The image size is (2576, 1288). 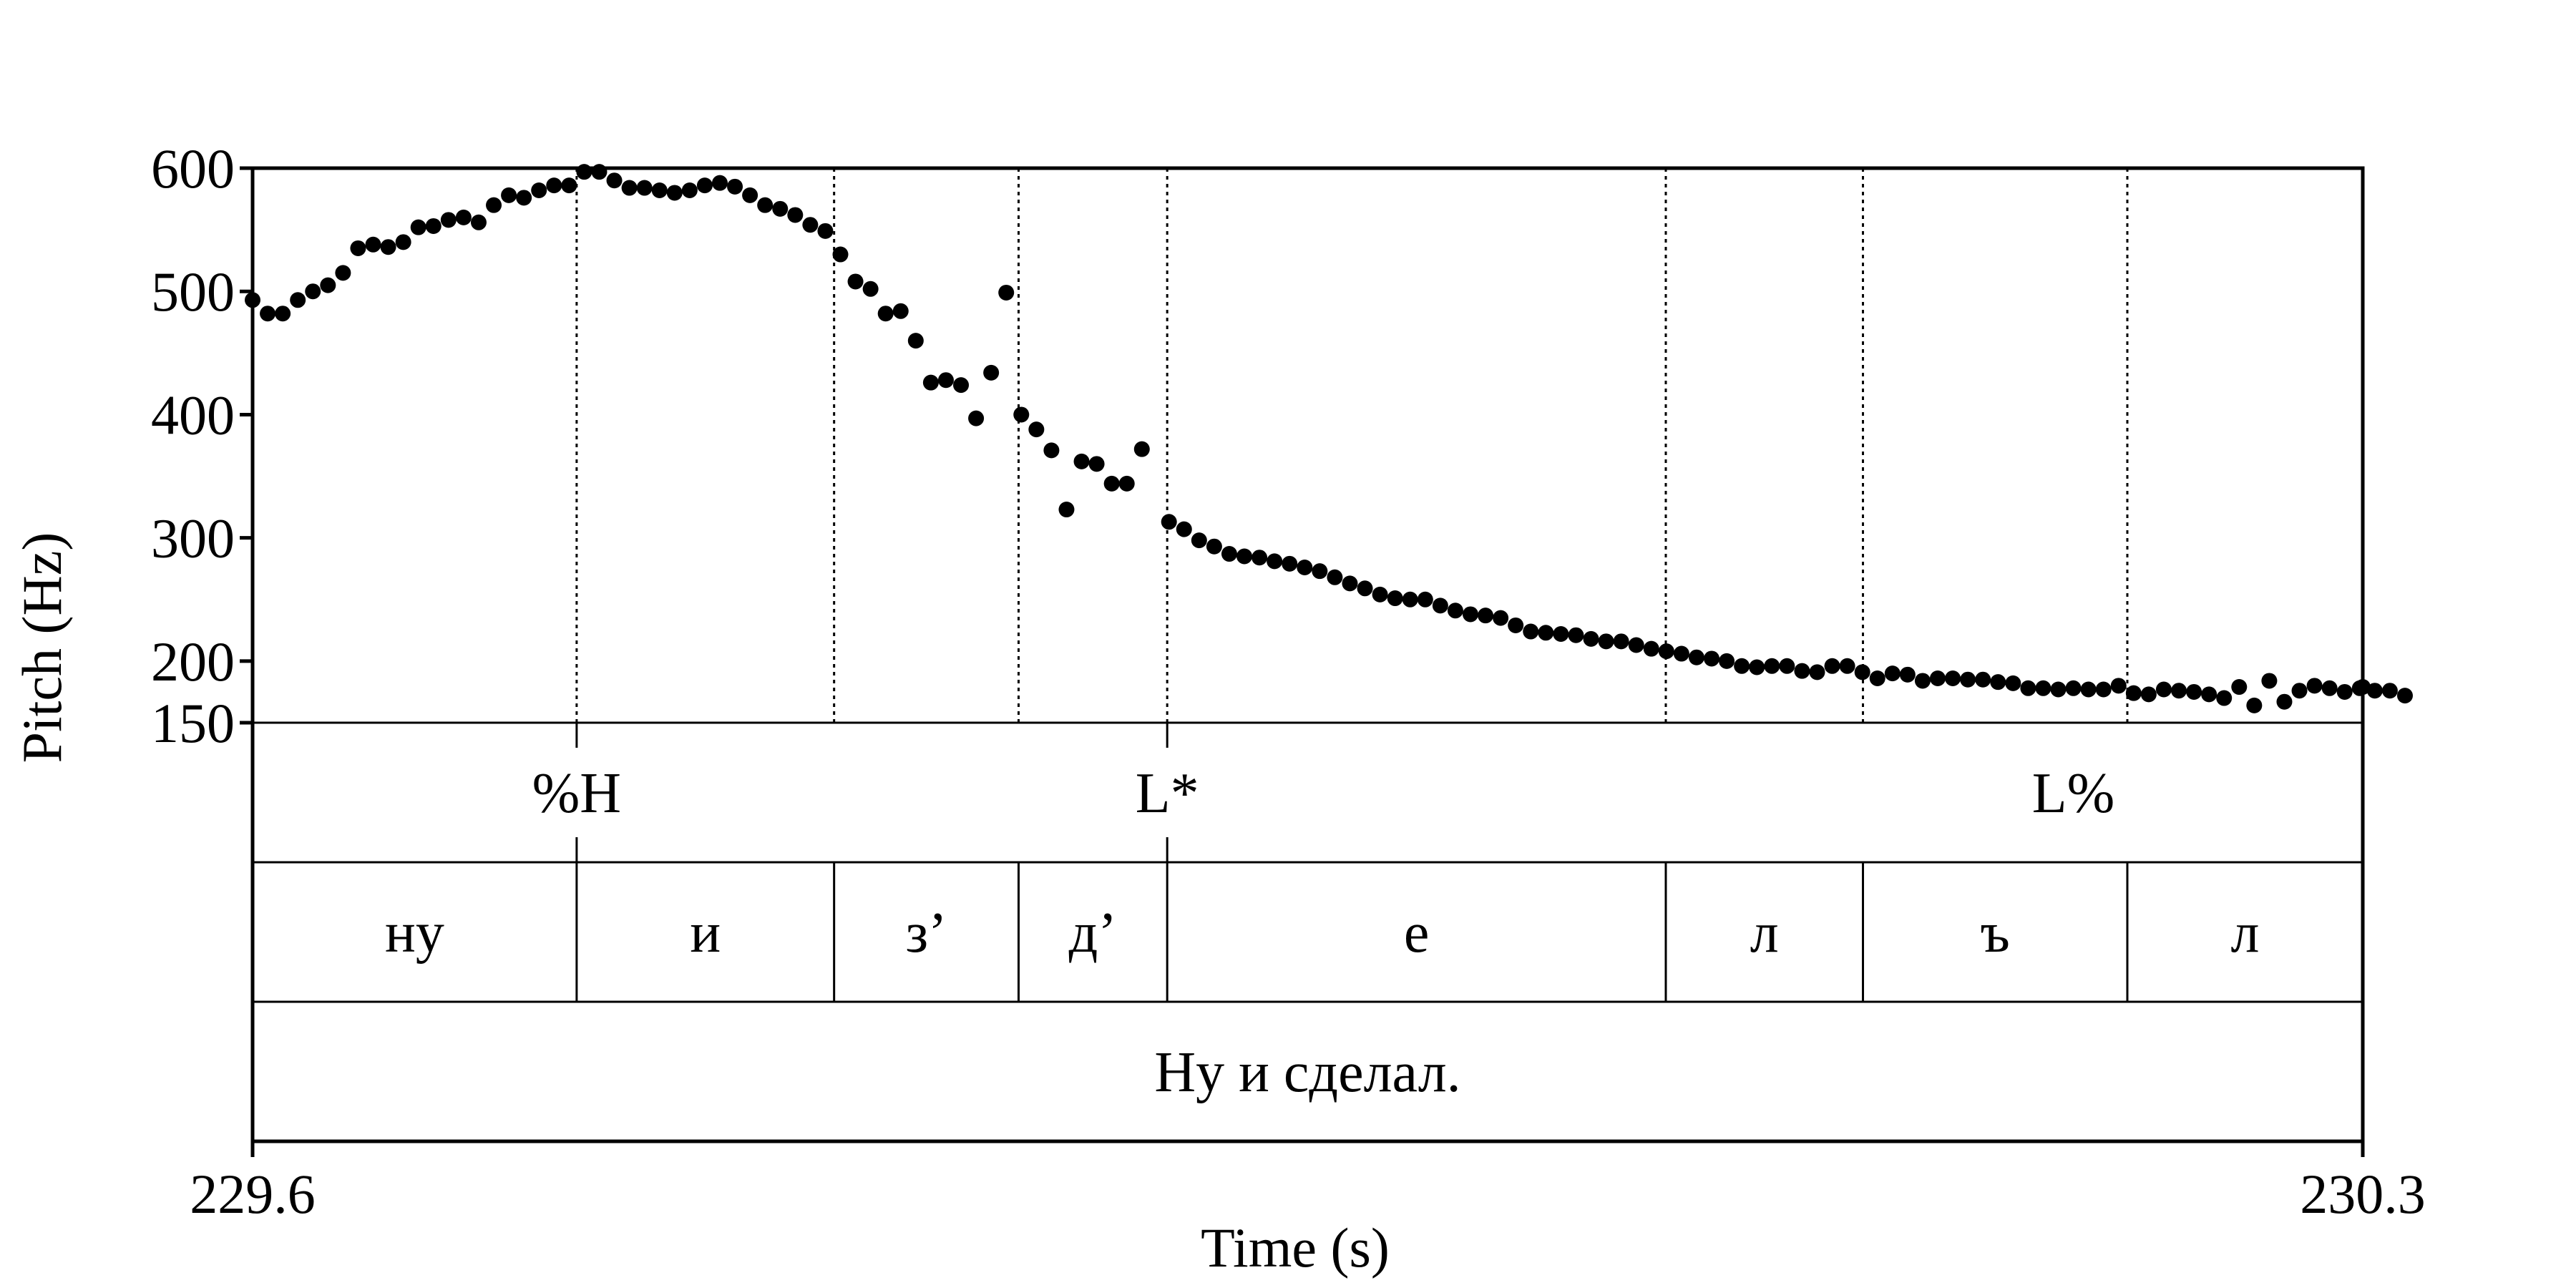 What do you see at coordinates (1995, 933) in the screenshot?
I see `segment-label: ъ` at bounding box center [1995, 933].